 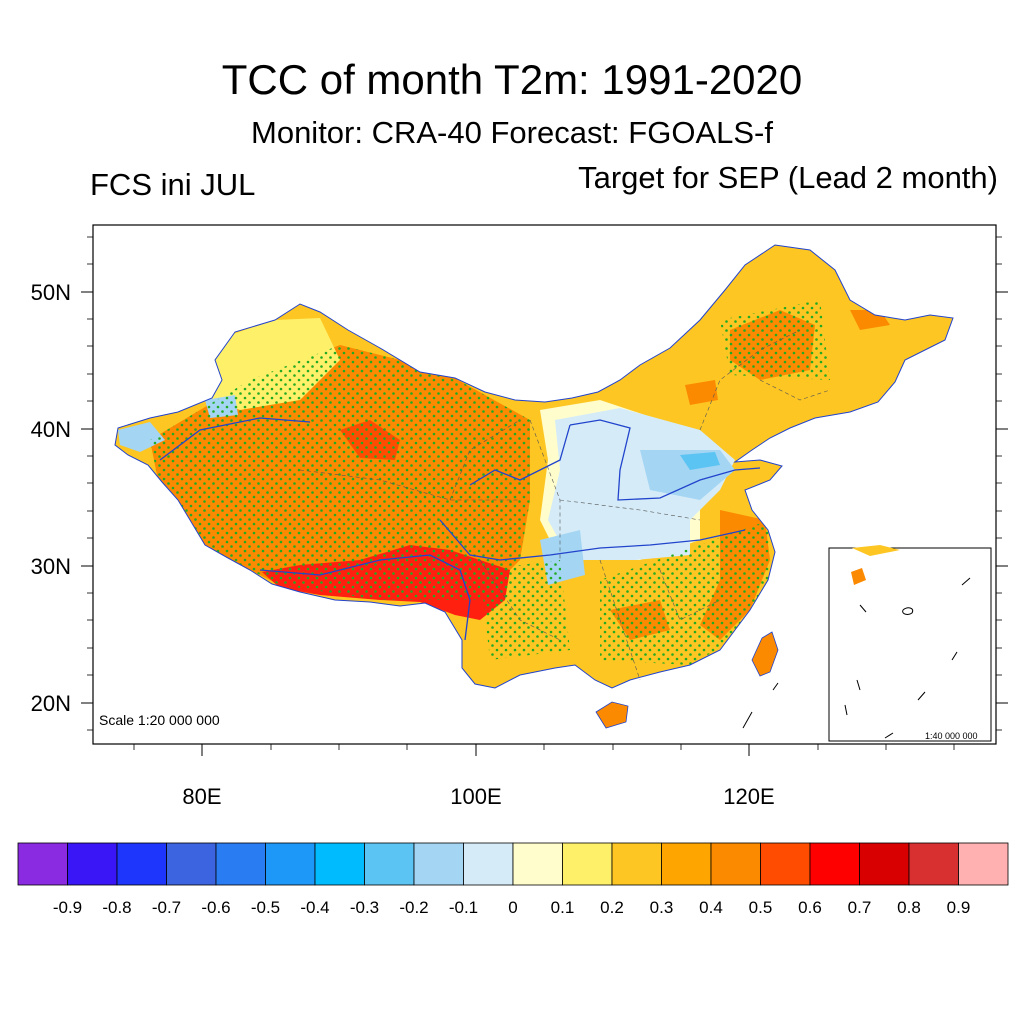 I want to click on colorbar-tick-label: 0.3, so click(x=662, y=907).